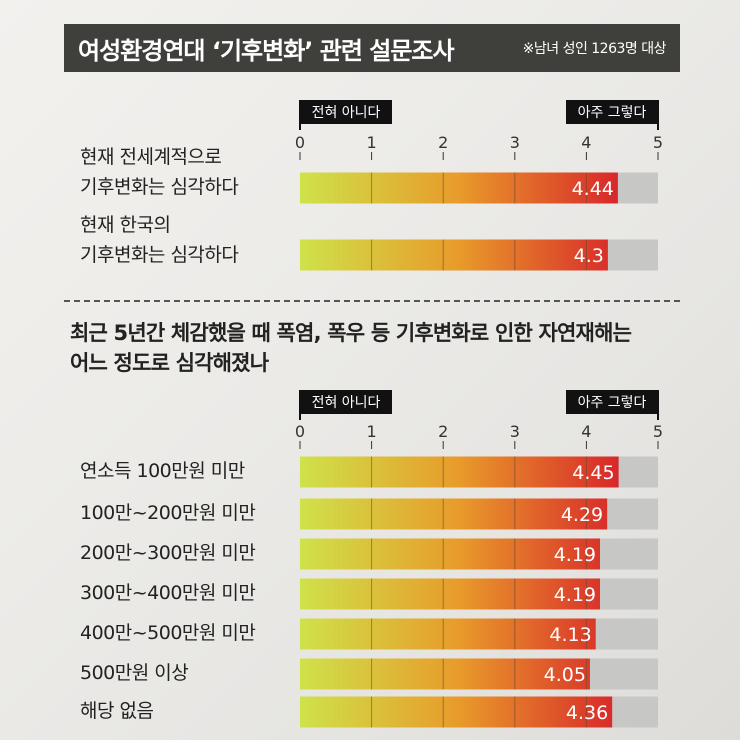  What do you see at coordinates (168, 633) in the screenshot?
I see `category-label: 400만~500만원 미만` at bounding box center [168, 633].